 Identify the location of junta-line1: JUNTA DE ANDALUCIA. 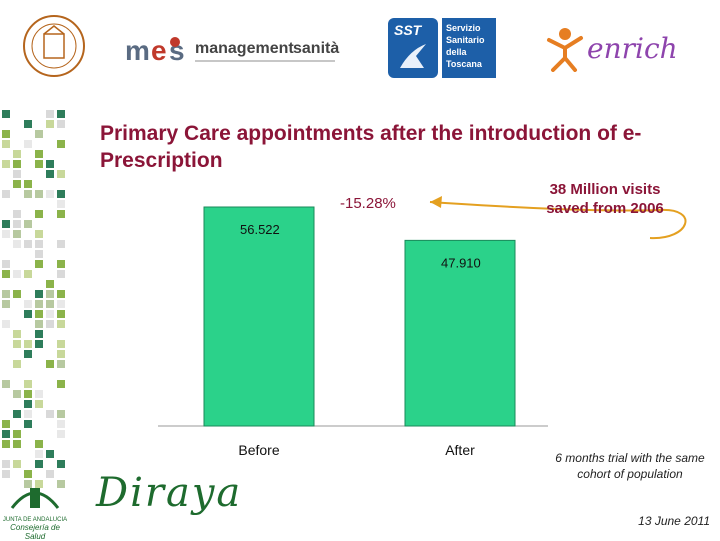
(35, 520).